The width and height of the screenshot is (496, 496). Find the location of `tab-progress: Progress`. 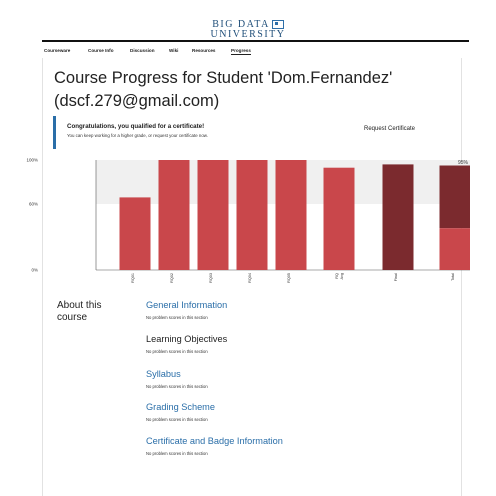

tab-progress: Progress is located at coordinates (241, 51).